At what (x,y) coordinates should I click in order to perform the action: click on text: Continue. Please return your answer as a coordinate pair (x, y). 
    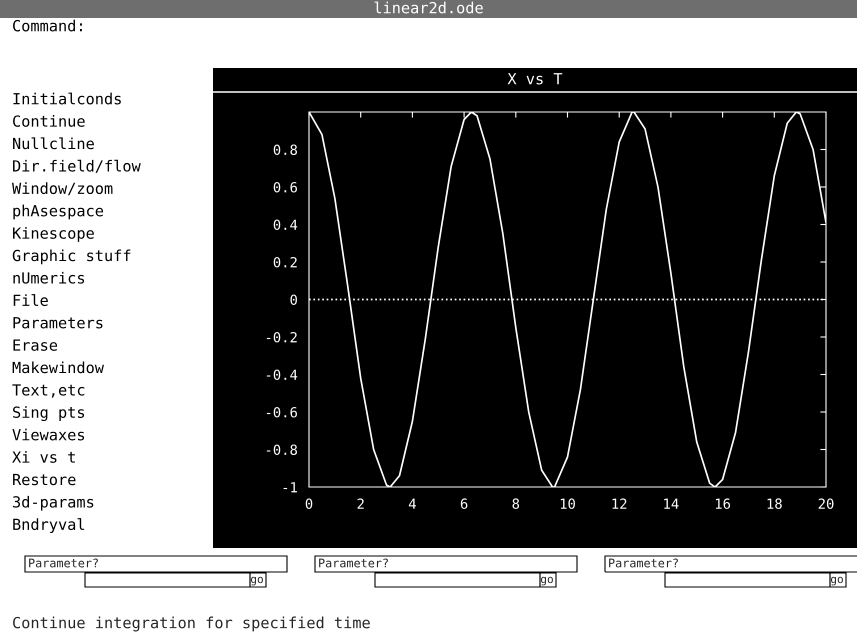
    Looking at the image, I should click on (49, 121).